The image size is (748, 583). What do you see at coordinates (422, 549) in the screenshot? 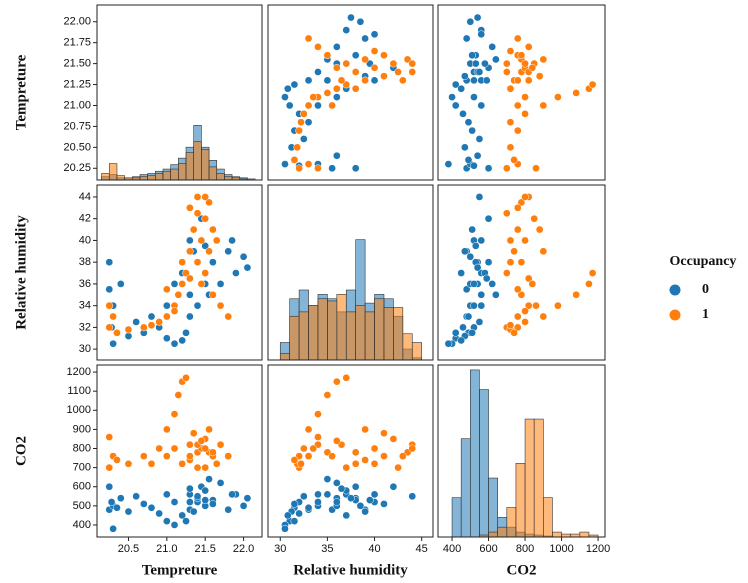
I see `x-tick-label: 45` at bounding box center [422, 549].